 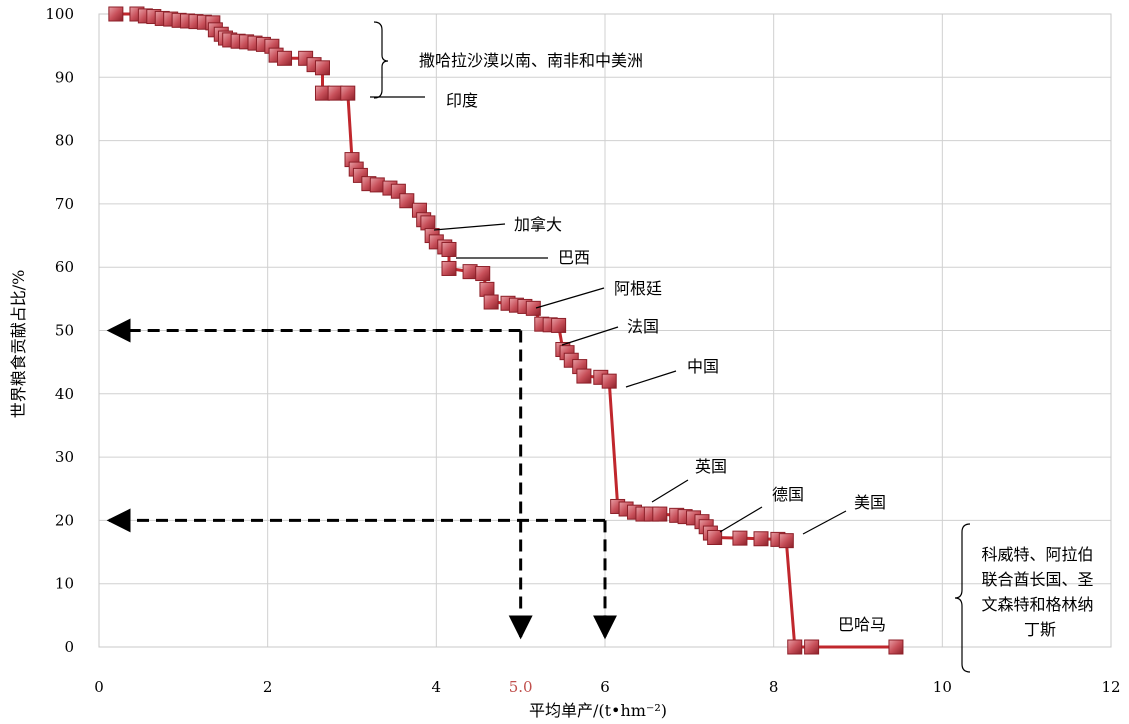 I want to click on xtick-extra: 5.0, so click(x=521, y=687).